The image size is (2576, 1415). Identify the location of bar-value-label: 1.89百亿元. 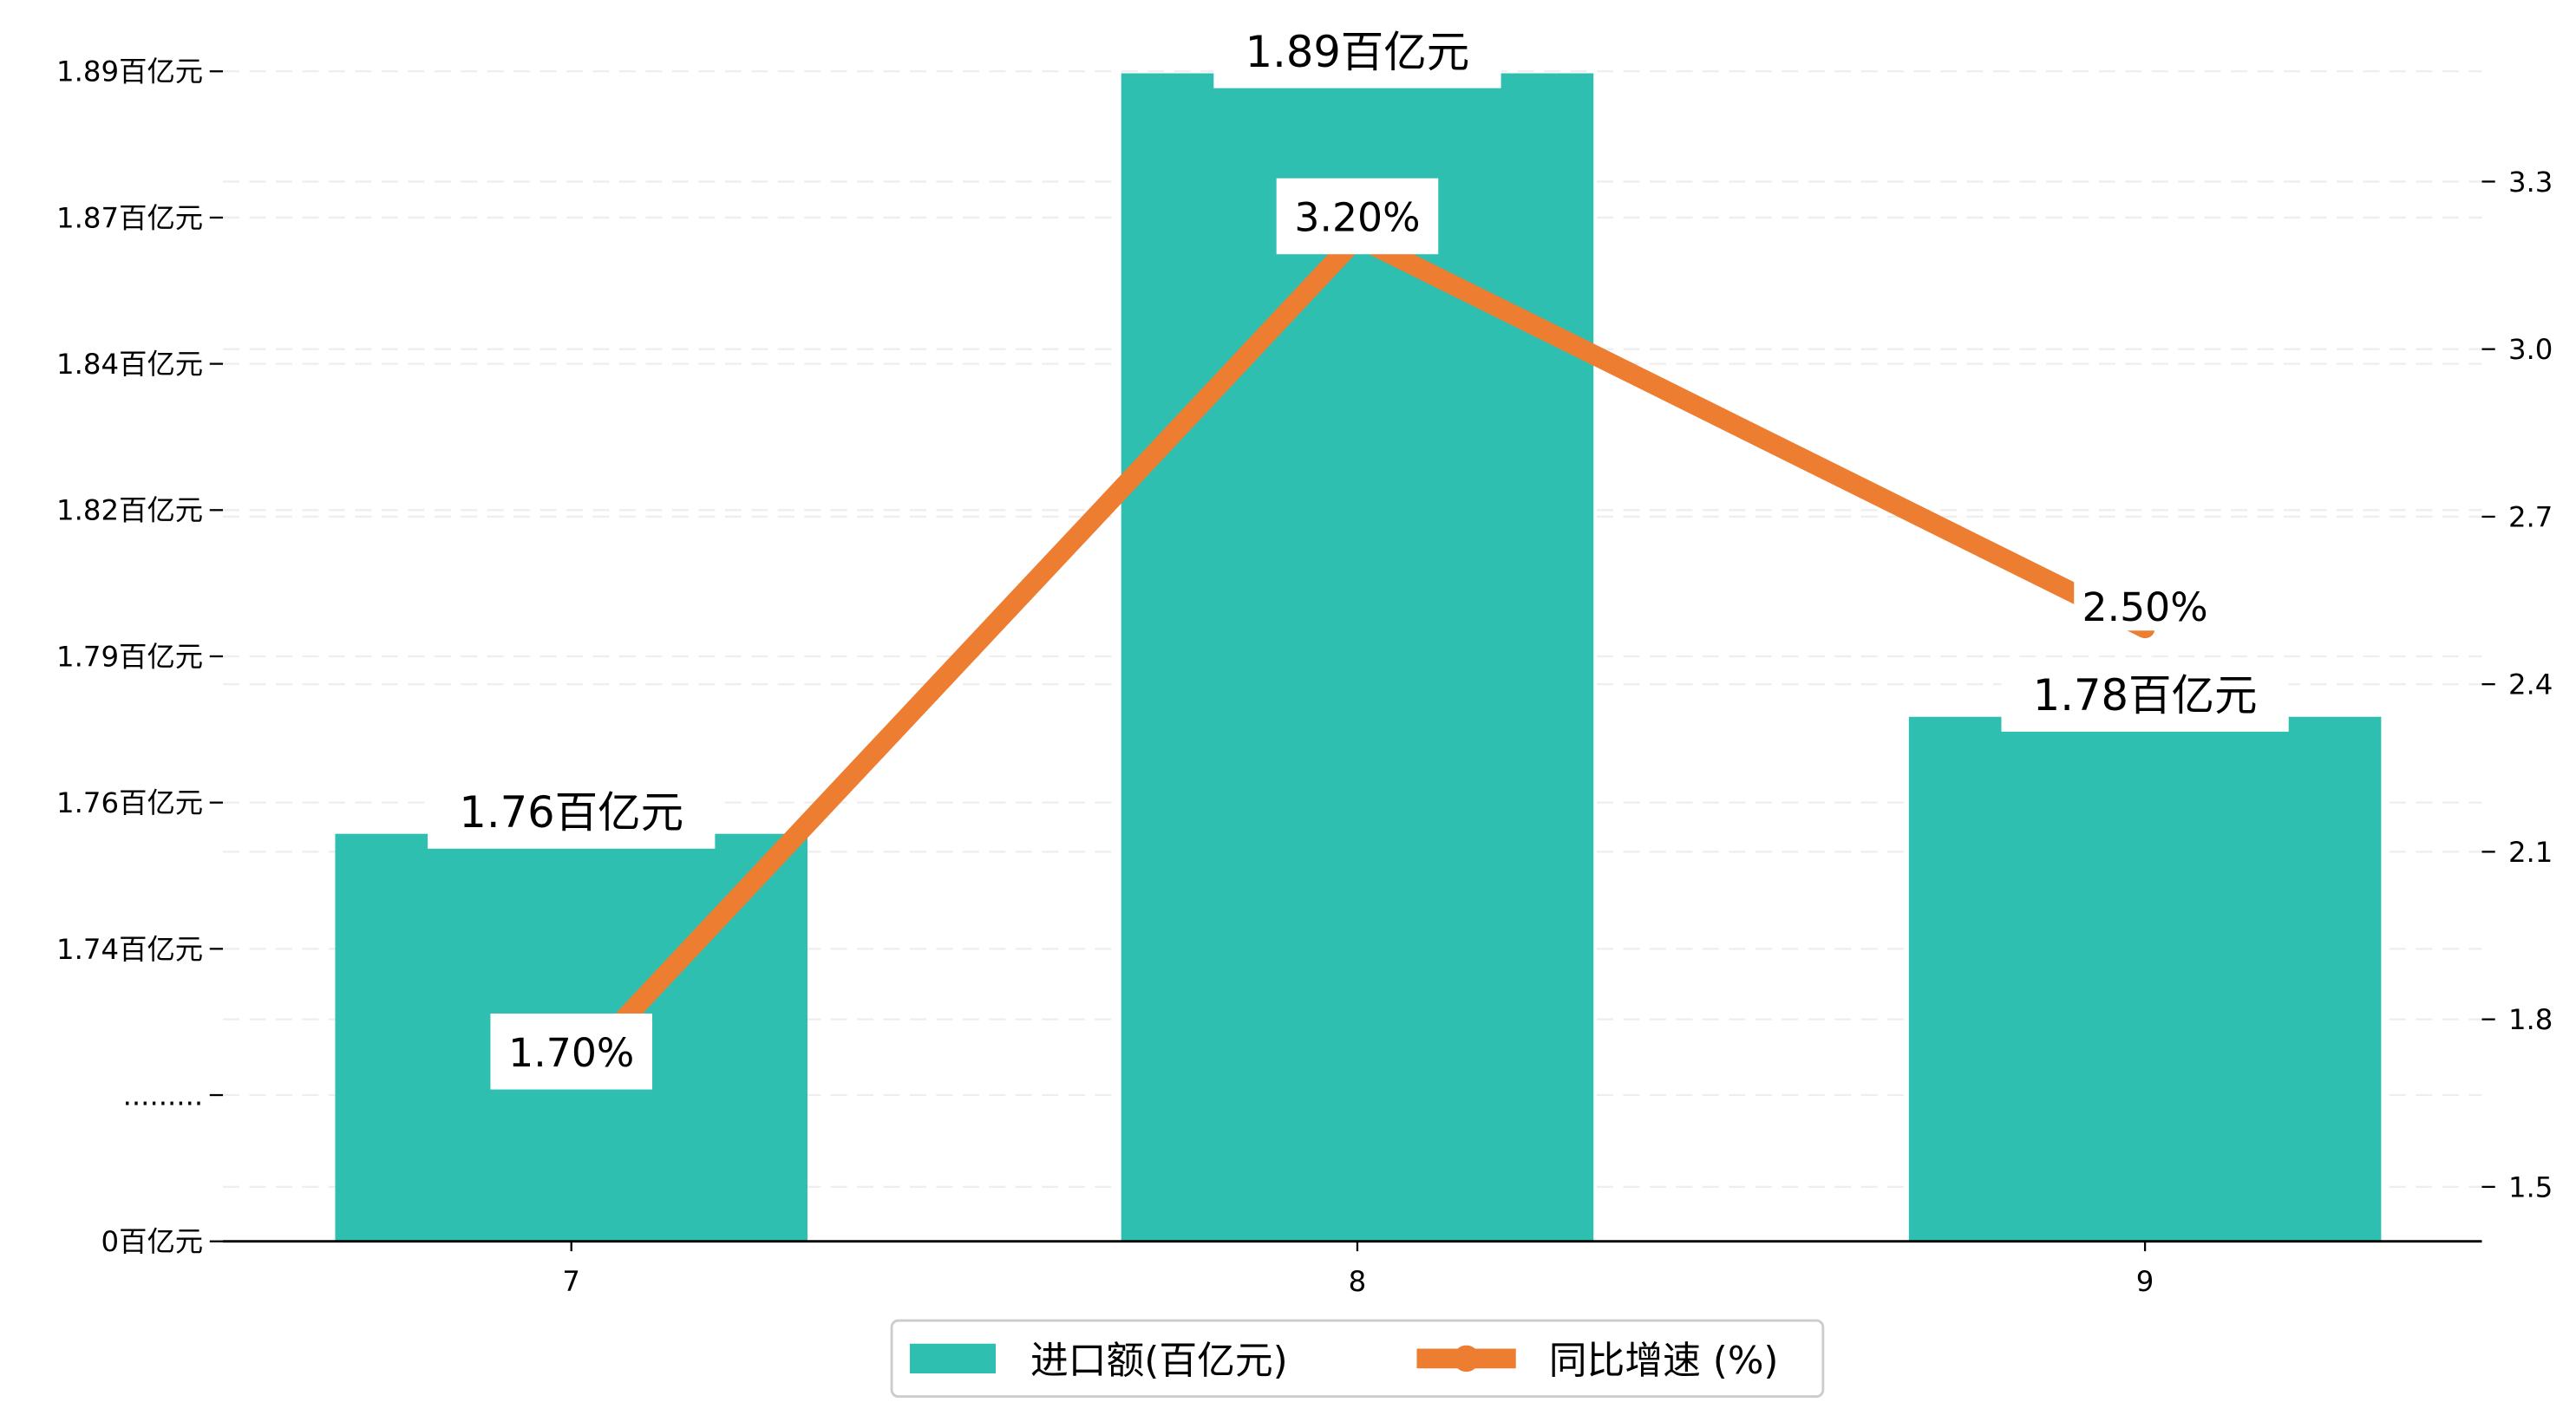
(1358, 52).